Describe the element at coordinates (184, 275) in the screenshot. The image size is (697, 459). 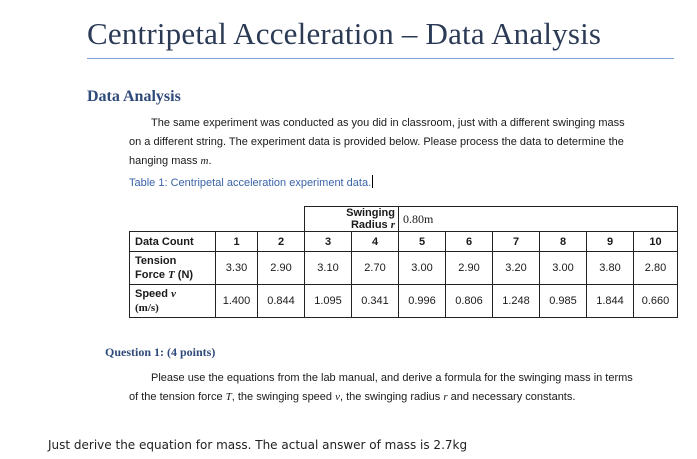
I see `tension-unit: (N)` at that location.